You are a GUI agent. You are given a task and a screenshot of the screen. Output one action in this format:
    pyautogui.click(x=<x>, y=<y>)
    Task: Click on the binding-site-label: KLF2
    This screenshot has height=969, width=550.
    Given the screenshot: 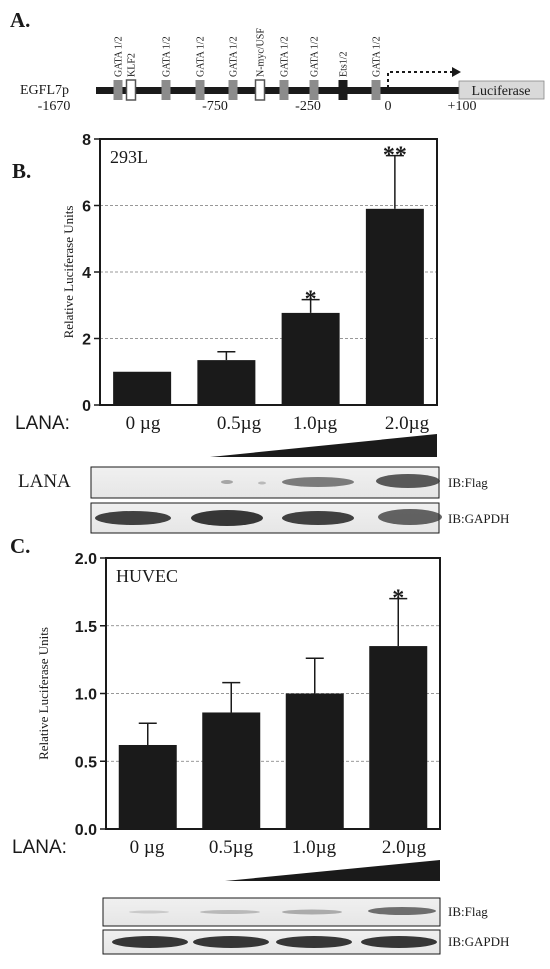 What is the action you would take?
    pyautogui.click(x=132, y=65)
    